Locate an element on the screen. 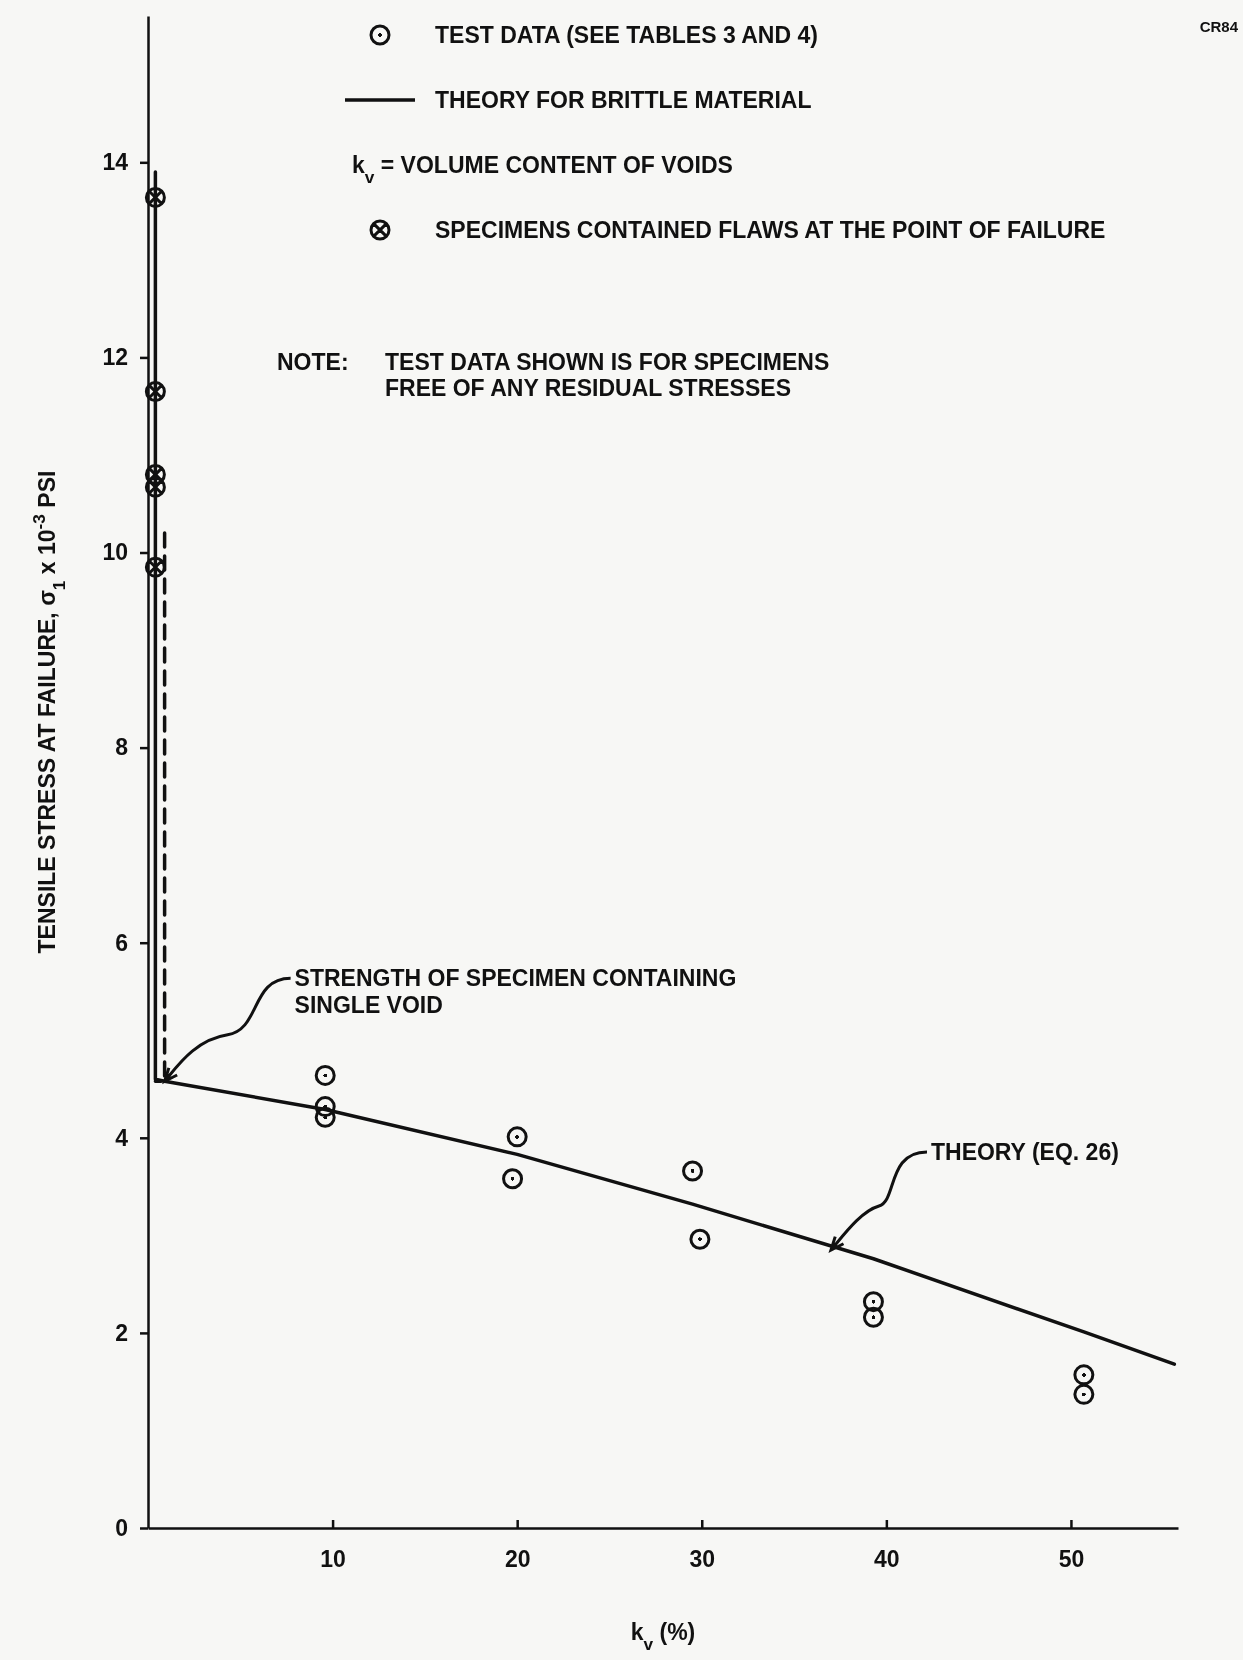 Image resolution: width=1243 pixels, height=1660 pixels. x-tick-label: 20 is located at coordinates (517, 1558).